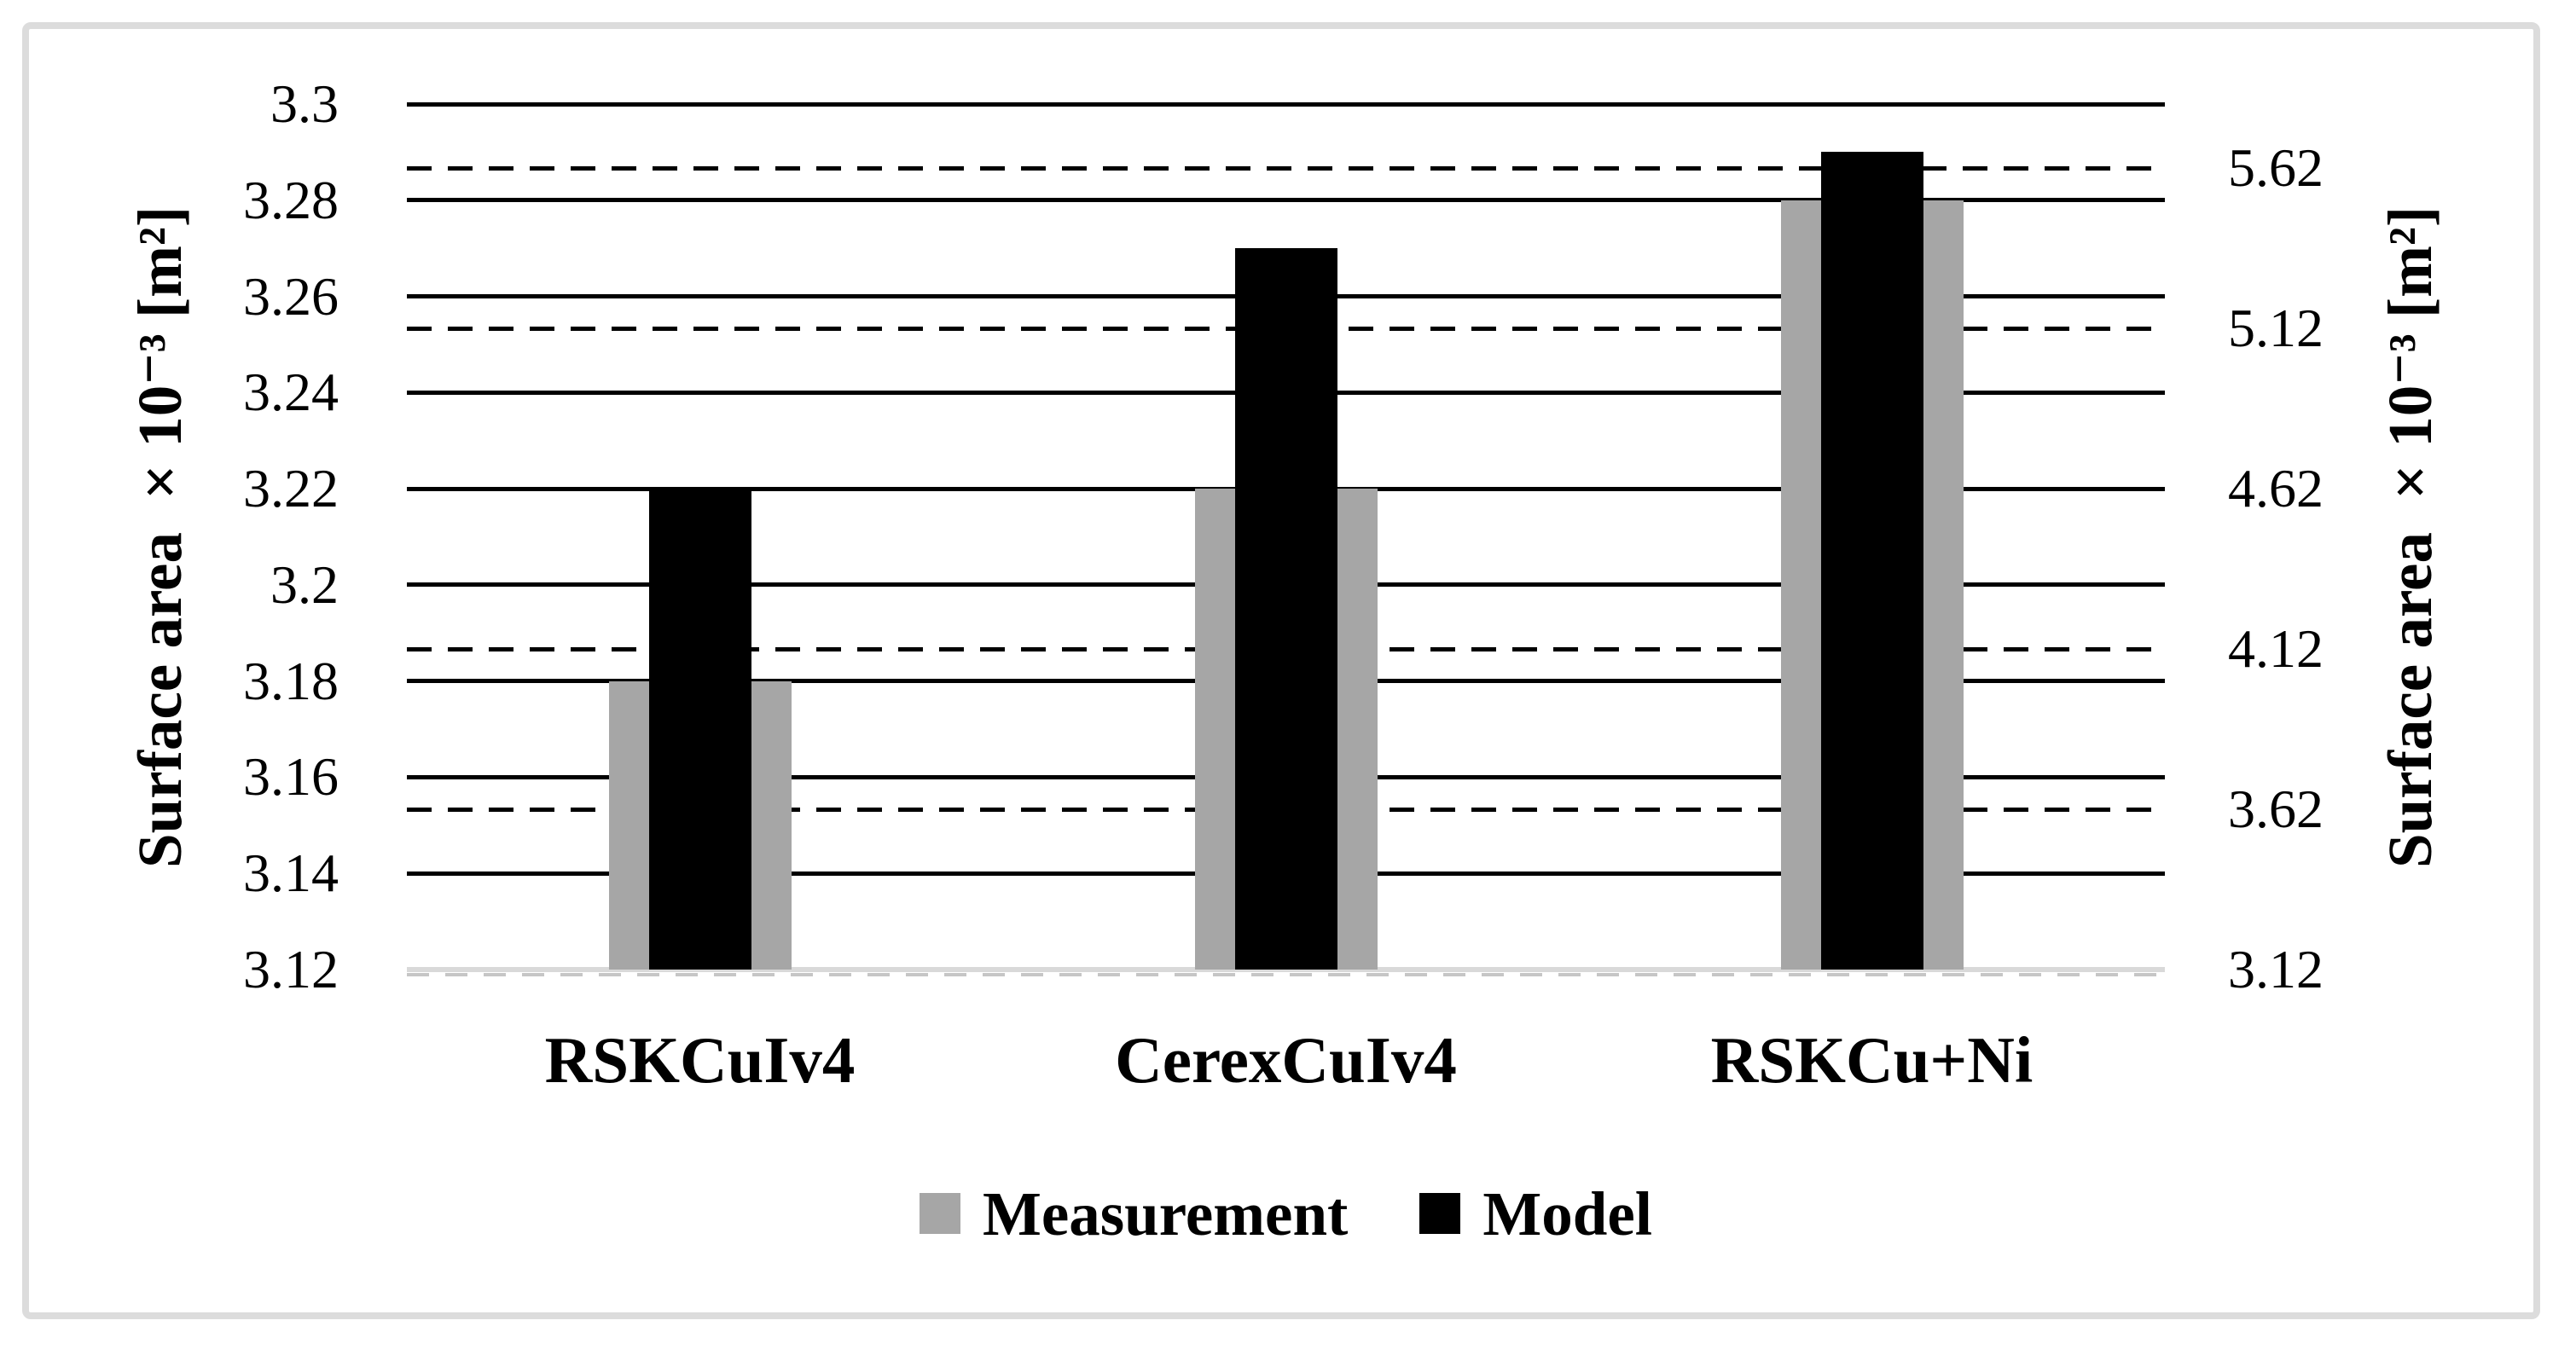 This screenshot has width=2576, height=1355. Describe the element at coordinates (1286, 975) in the screenshot. I see `baseline-dashed-gridline` at that location.